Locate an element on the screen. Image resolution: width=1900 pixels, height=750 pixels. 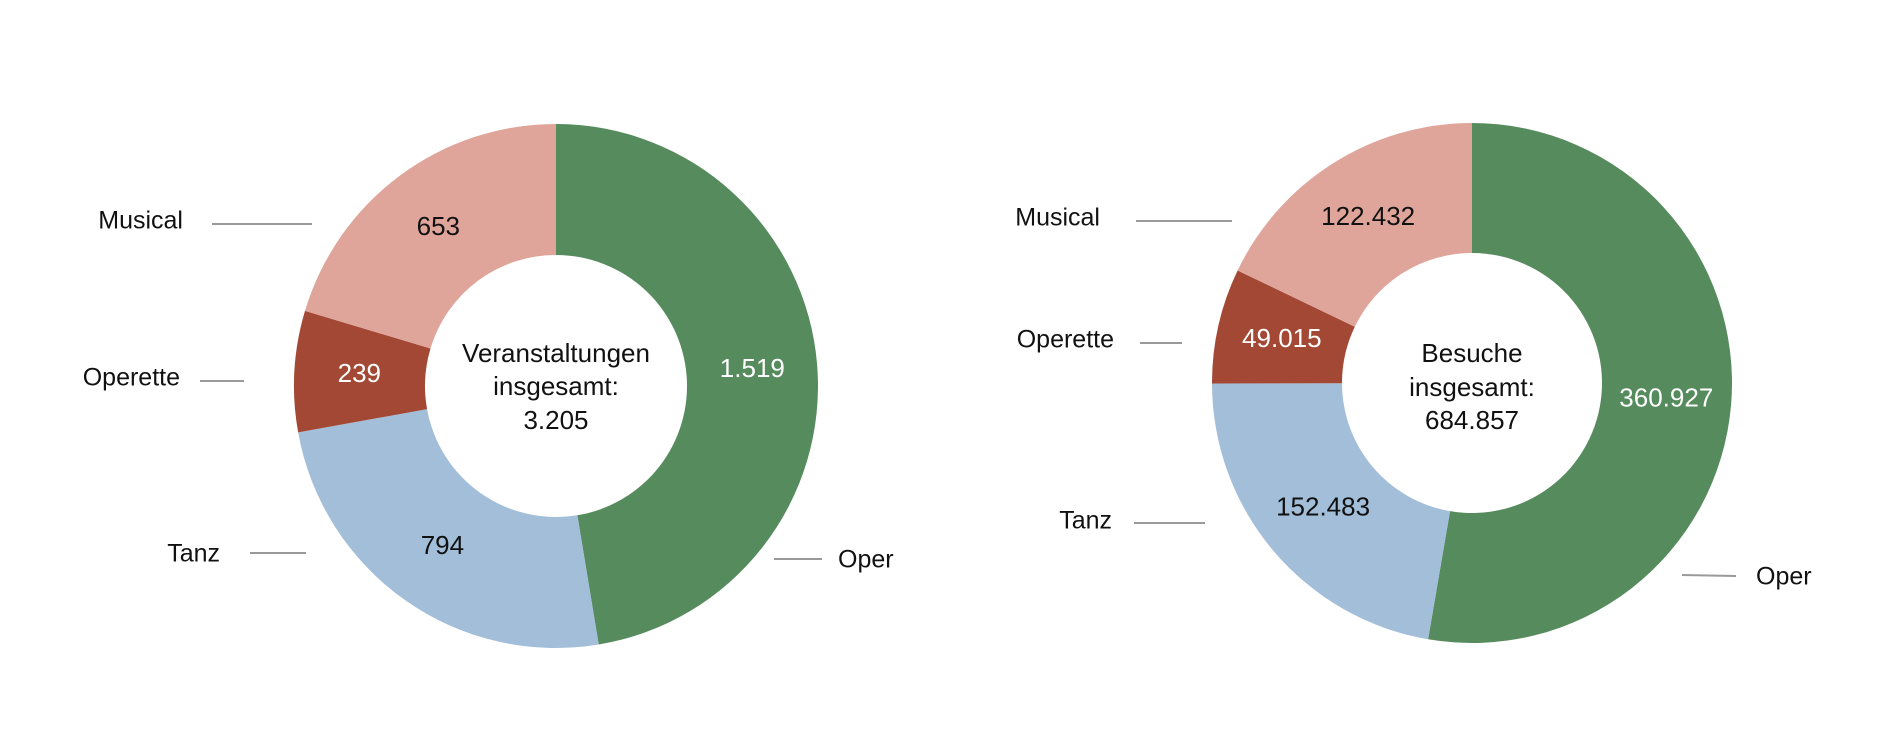
value-label-tanz: 794 is located at coordinates (442, 545).